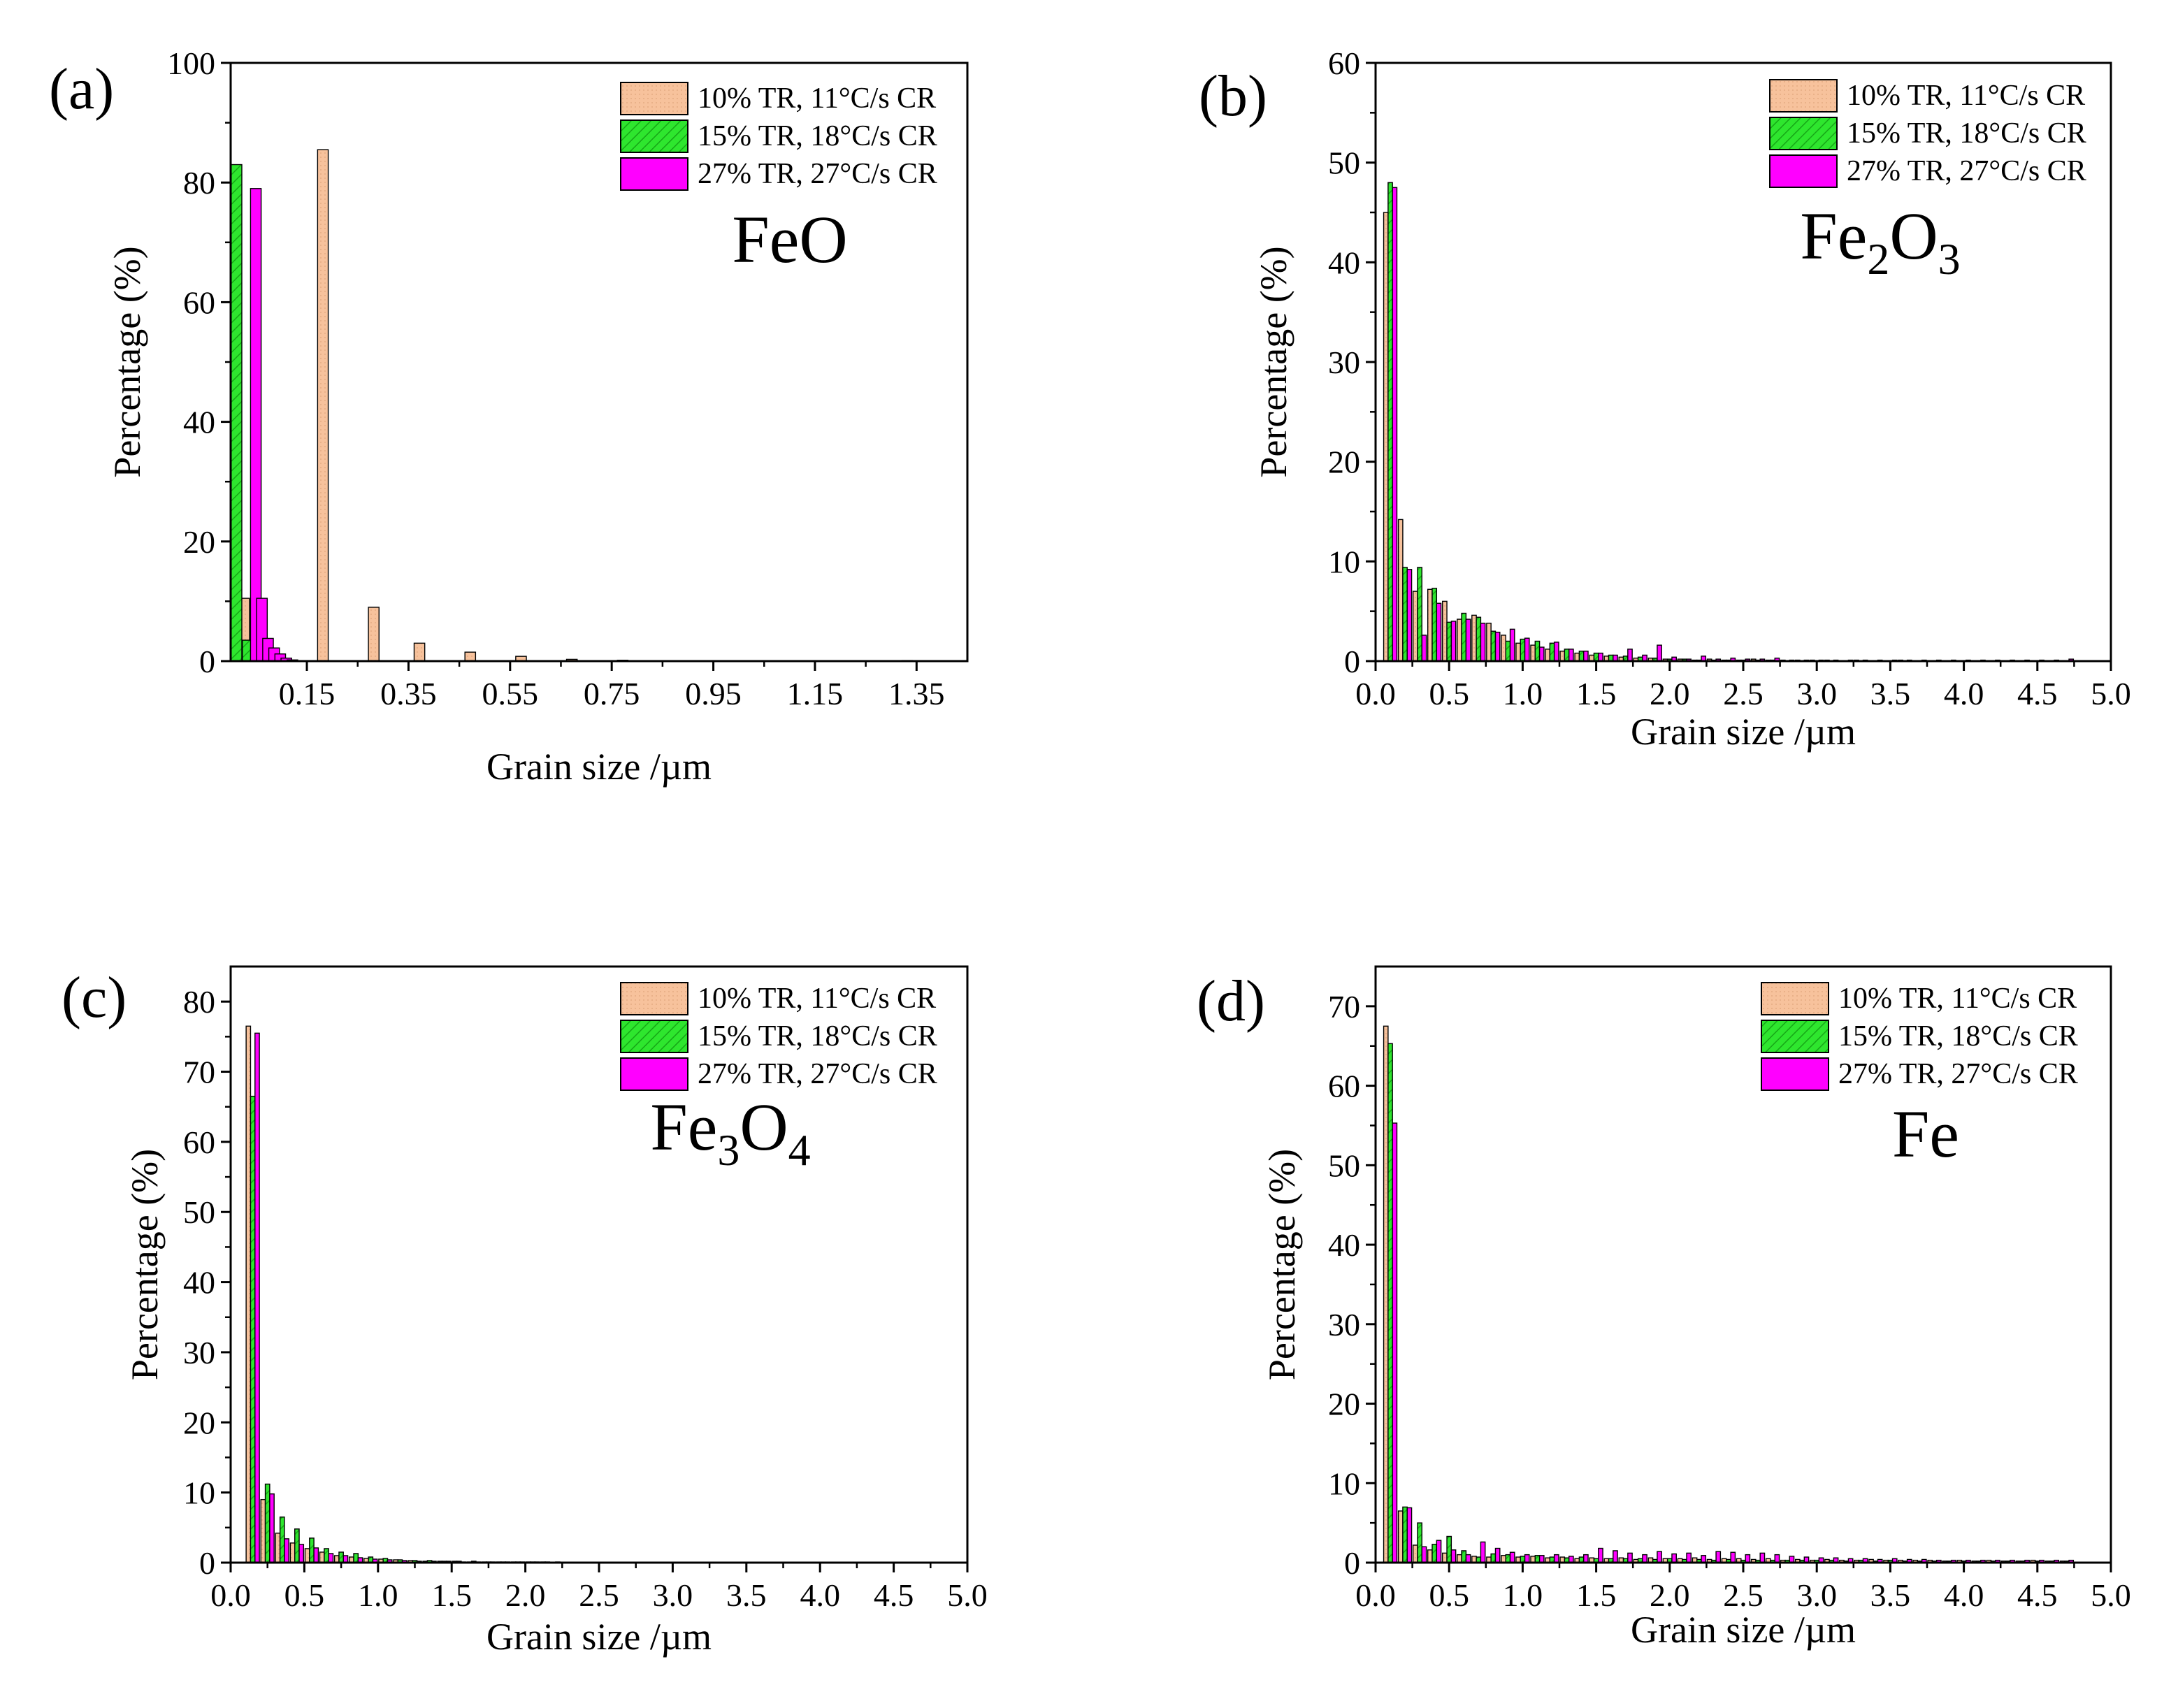 This screenshot has width=2178, height=1708. What do you see at coordinates (916, 693) in the screenshot?
I see `x-tick-label: 1.35` at bounding box center [916, 693].